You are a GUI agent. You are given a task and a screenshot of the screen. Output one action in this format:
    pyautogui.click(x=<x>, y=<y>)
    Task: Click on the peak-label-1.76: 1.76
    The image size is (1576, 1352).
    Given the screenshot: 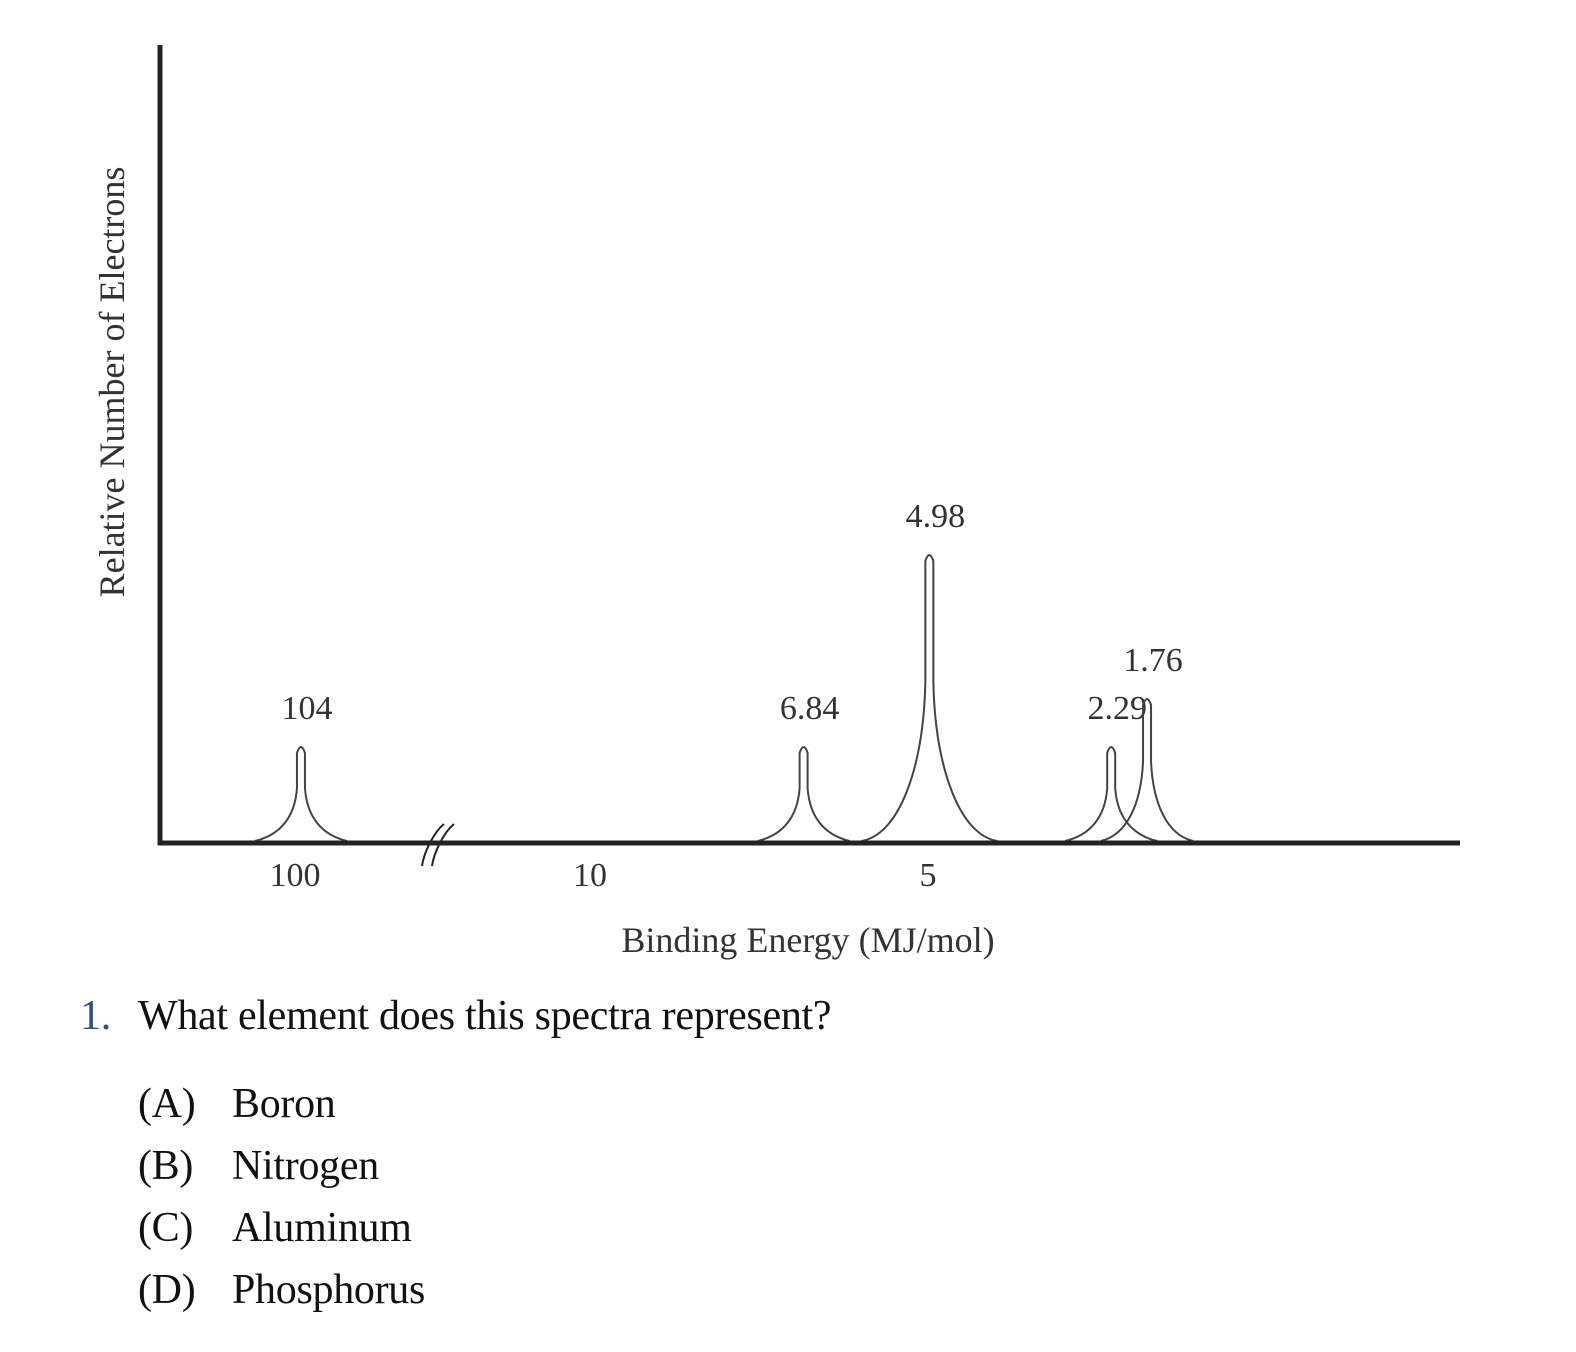 What is the action you would take?
    pyautogui.click(x=1153, y=660)
    